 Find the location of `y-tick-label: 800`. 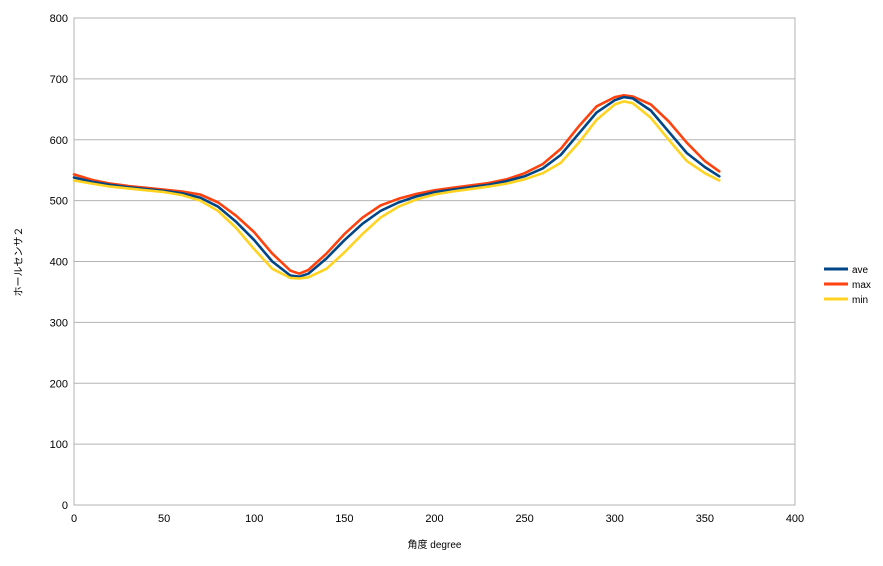

y-tick-label: 800 is located at coordinates (59, 19).